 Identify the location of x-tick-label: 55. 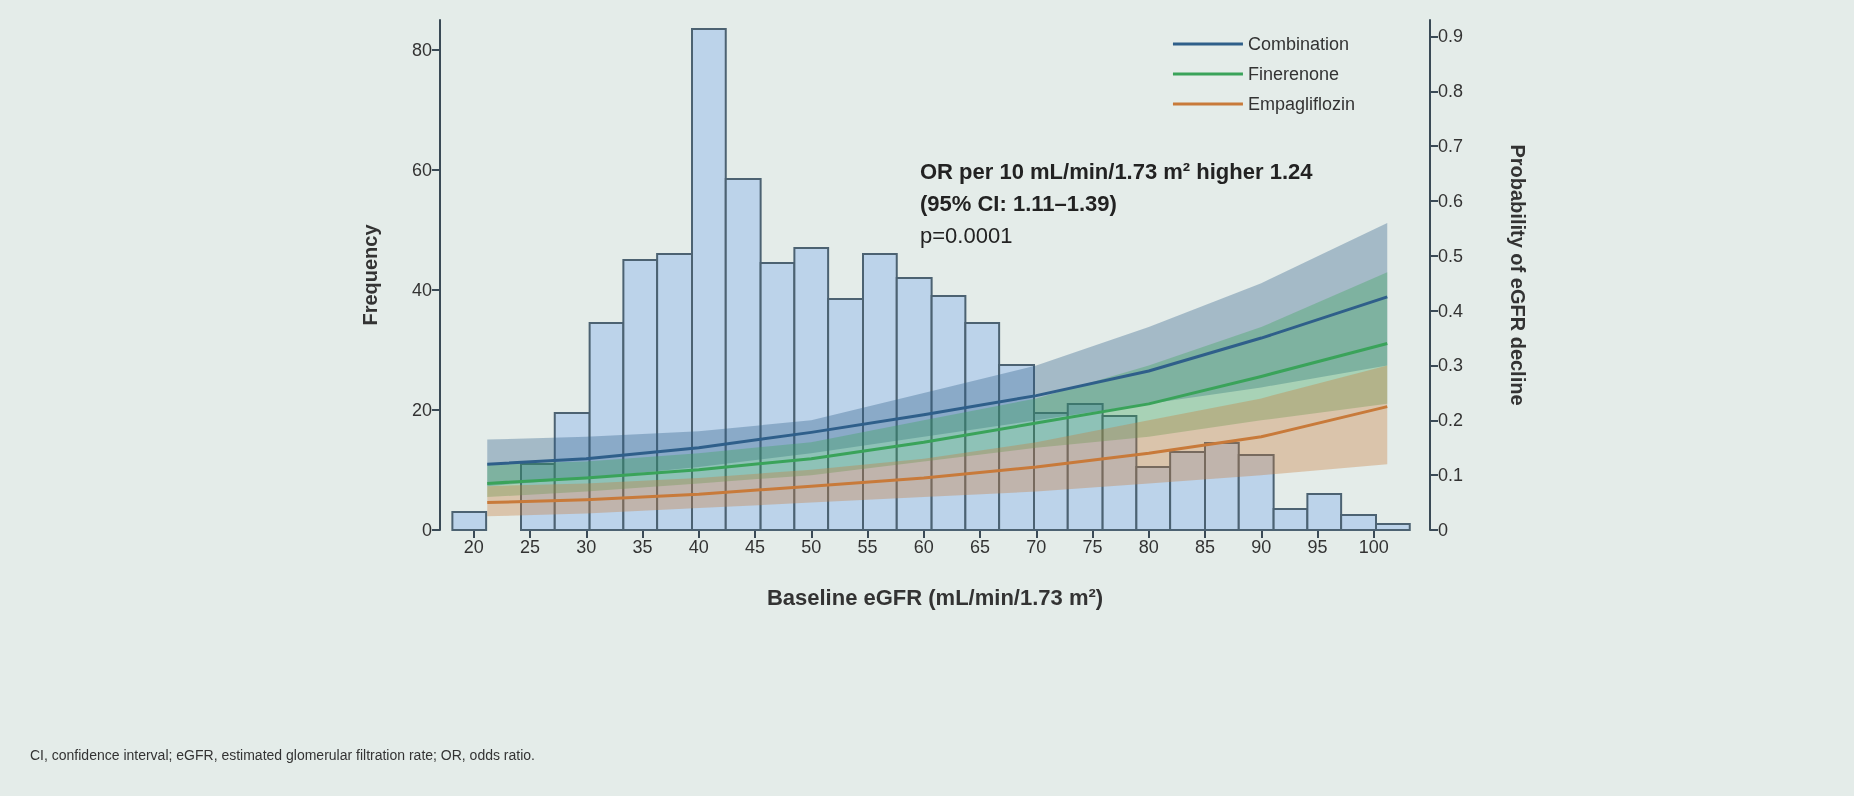
(867, 547).